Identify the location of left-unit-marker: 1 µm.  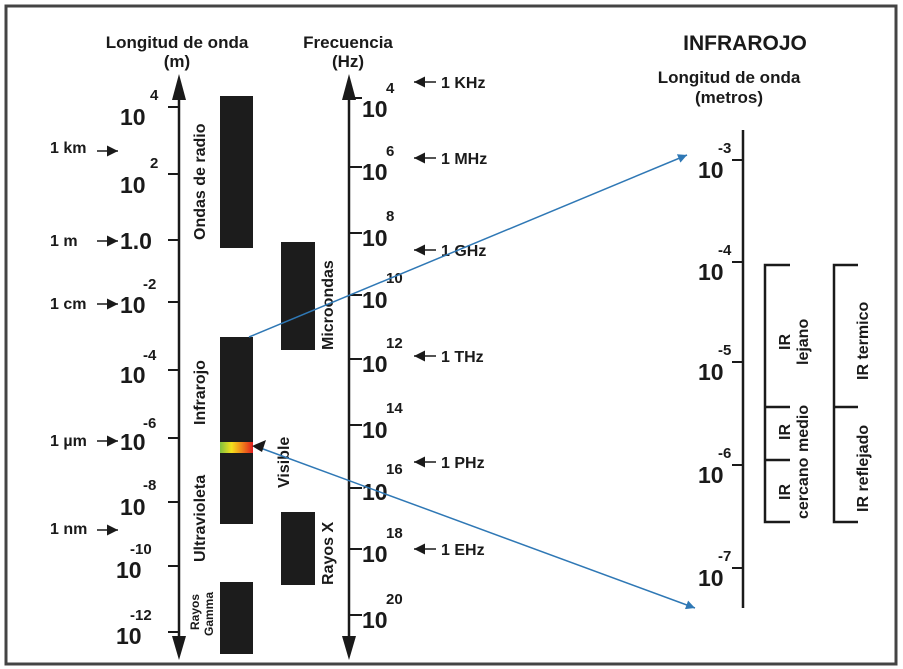
(68, 441).